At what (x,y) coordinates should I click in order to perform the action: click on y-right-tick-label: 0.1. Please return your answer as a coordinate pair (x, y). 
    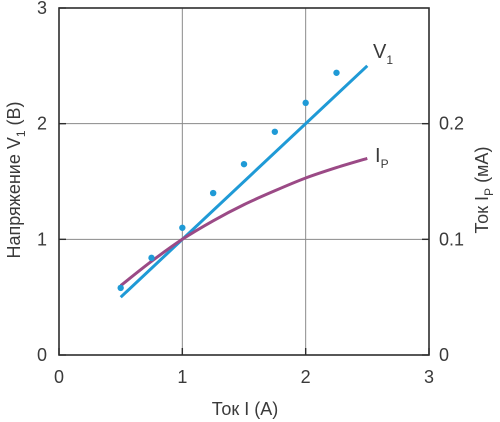
    Looking at the image, I should click on (451, 239).